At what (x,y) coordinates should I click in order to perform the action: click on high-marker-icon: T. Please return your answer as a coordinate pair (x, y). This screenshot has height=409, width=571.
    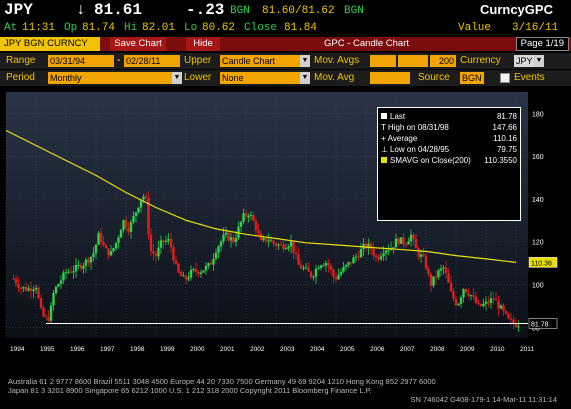
    Looking at the image, I should click on (383, 127).